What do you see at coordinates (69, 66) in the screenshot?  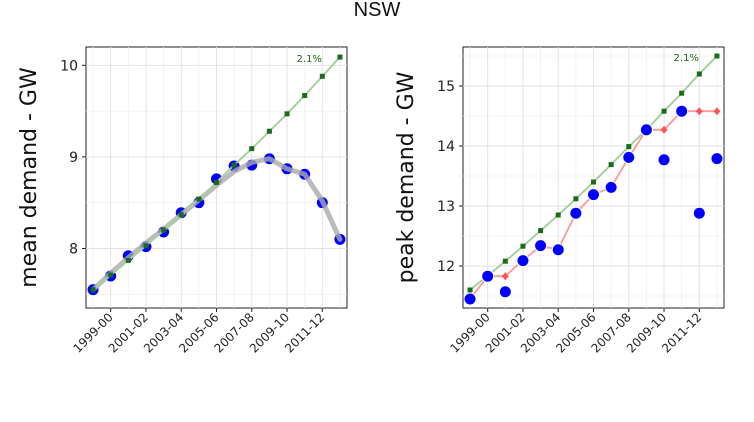 I see `y-tick-label: 10` at bounding box center [69, 66].